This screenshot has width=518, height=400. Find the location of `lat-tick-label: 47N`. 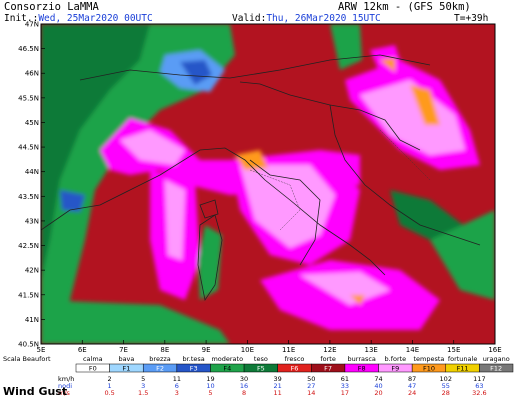

lat-tick-label: 47N is located at coordinates (32, 25).